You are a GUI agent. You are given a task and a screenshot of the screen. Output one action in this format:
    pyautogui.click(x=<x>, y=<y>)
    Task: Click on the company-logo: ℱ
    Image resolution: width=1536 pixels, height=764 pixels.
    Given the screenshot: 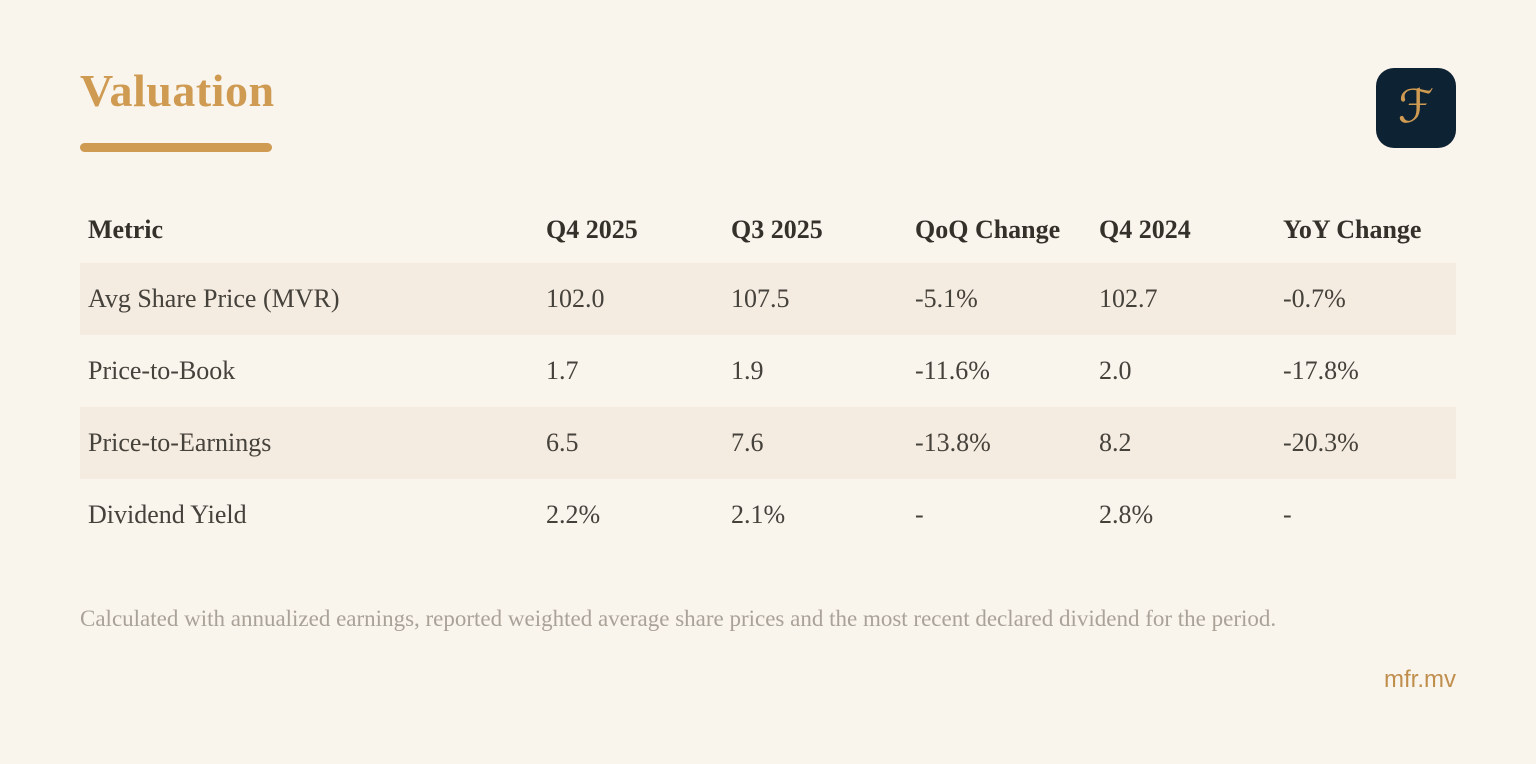 What is the action you would take?
    pyautogui.click(x=1416, y=108)
    